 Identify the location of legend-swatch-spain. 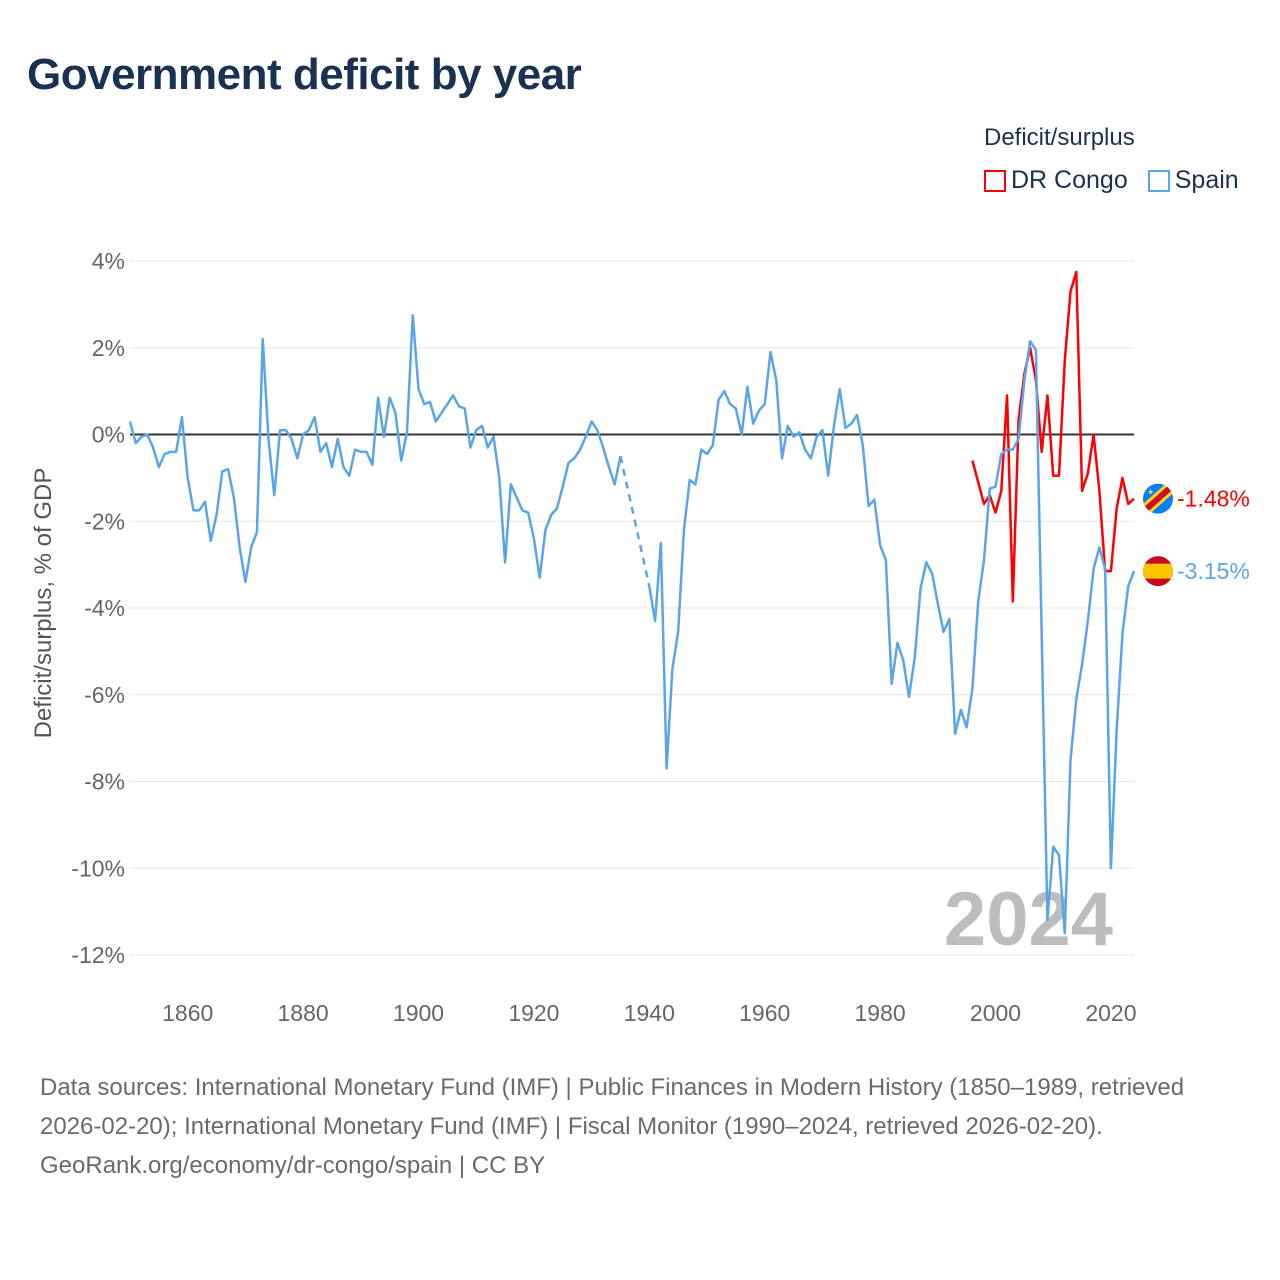
(1158, 180).